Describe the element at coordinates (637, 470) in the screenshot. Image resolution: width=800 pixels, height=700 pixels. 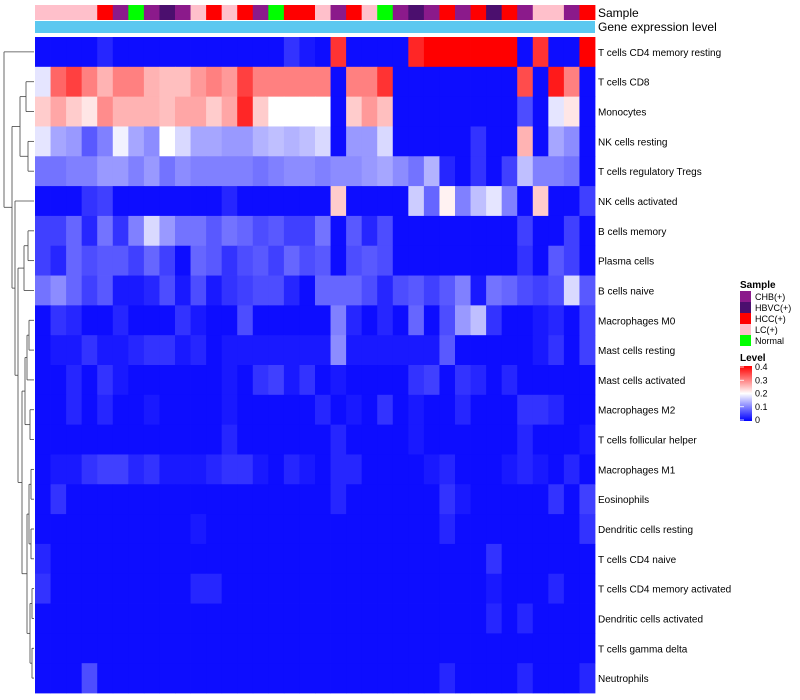
I see `row-label: Macrophages M1` at that location.